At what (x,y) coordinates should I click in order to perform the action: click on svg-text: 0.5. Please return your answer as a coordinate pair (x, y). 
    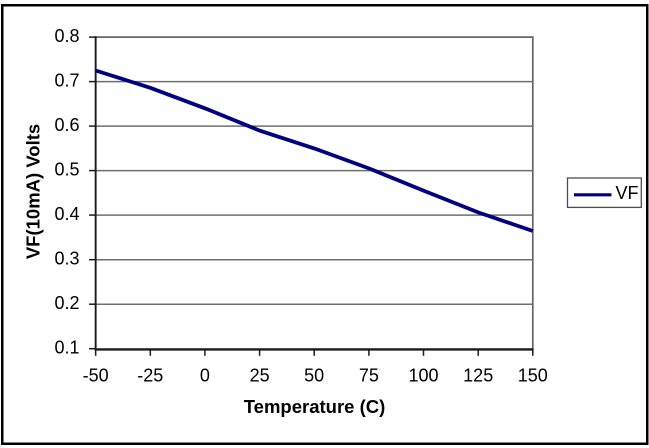
    Looking at the image, I should click on (66, 170).